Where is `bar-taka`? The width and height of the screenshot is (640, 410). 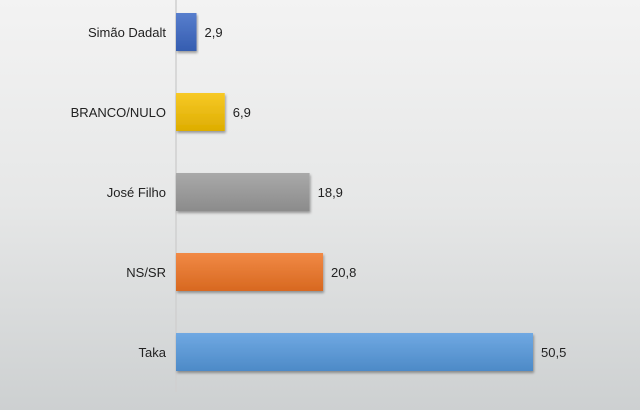 bar-taka is located at coordinates (354, 352).